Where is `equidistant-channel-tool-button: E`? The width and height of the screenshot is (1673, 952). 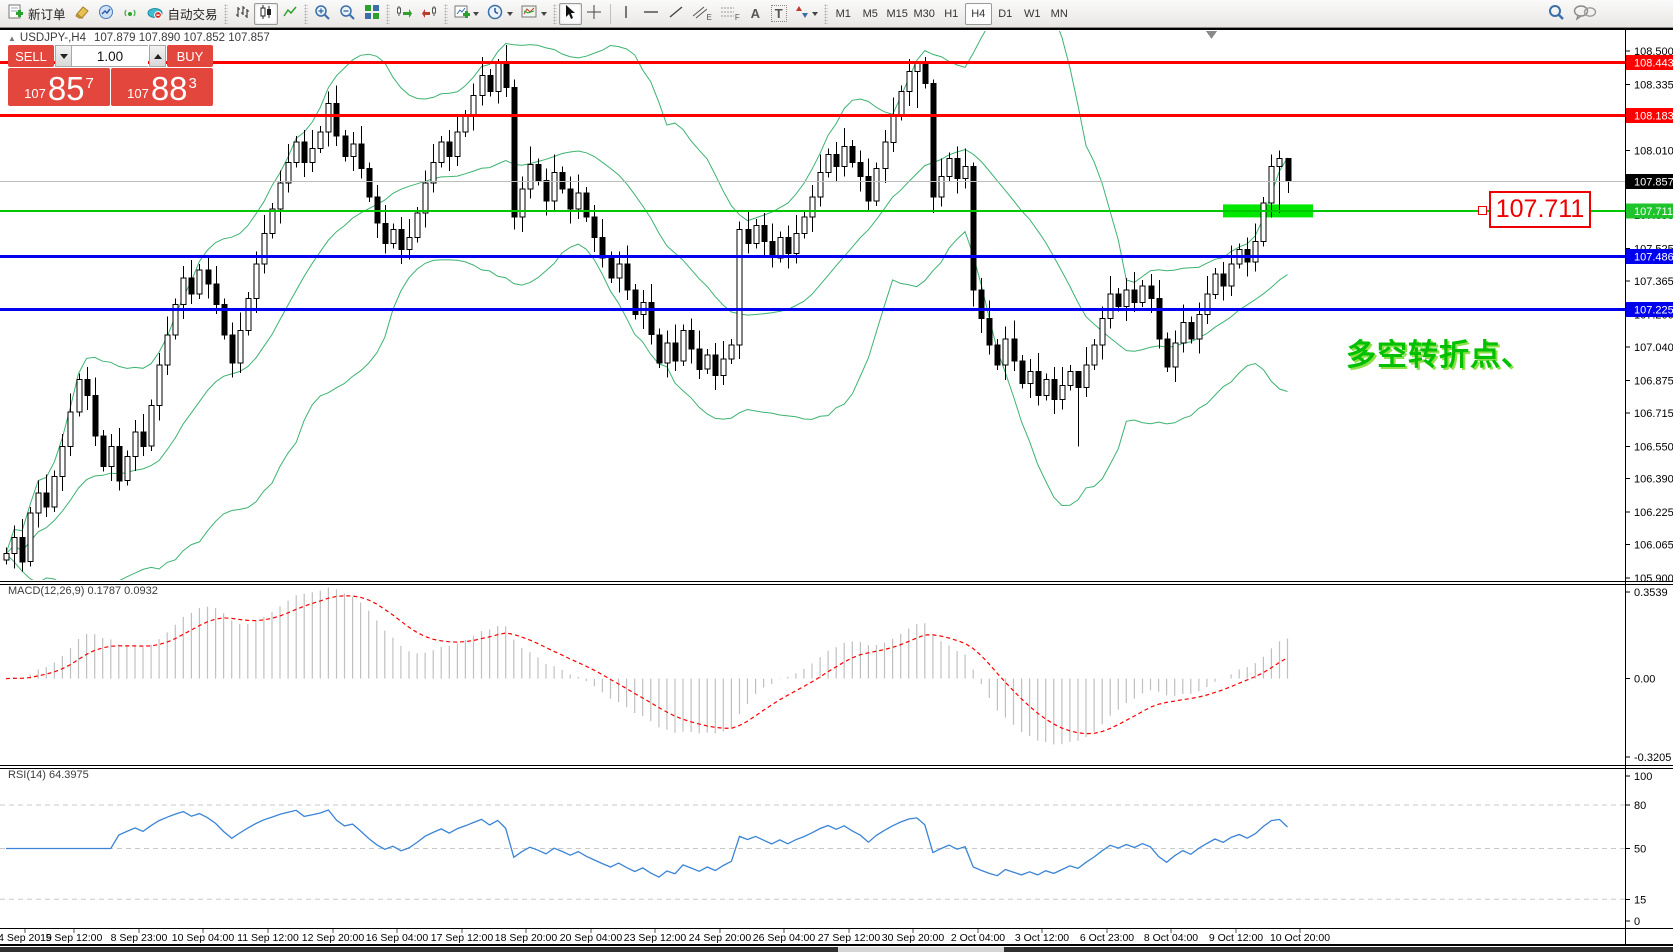
equidistant-channel-tool-button: E is located at coordinates (702, 14).